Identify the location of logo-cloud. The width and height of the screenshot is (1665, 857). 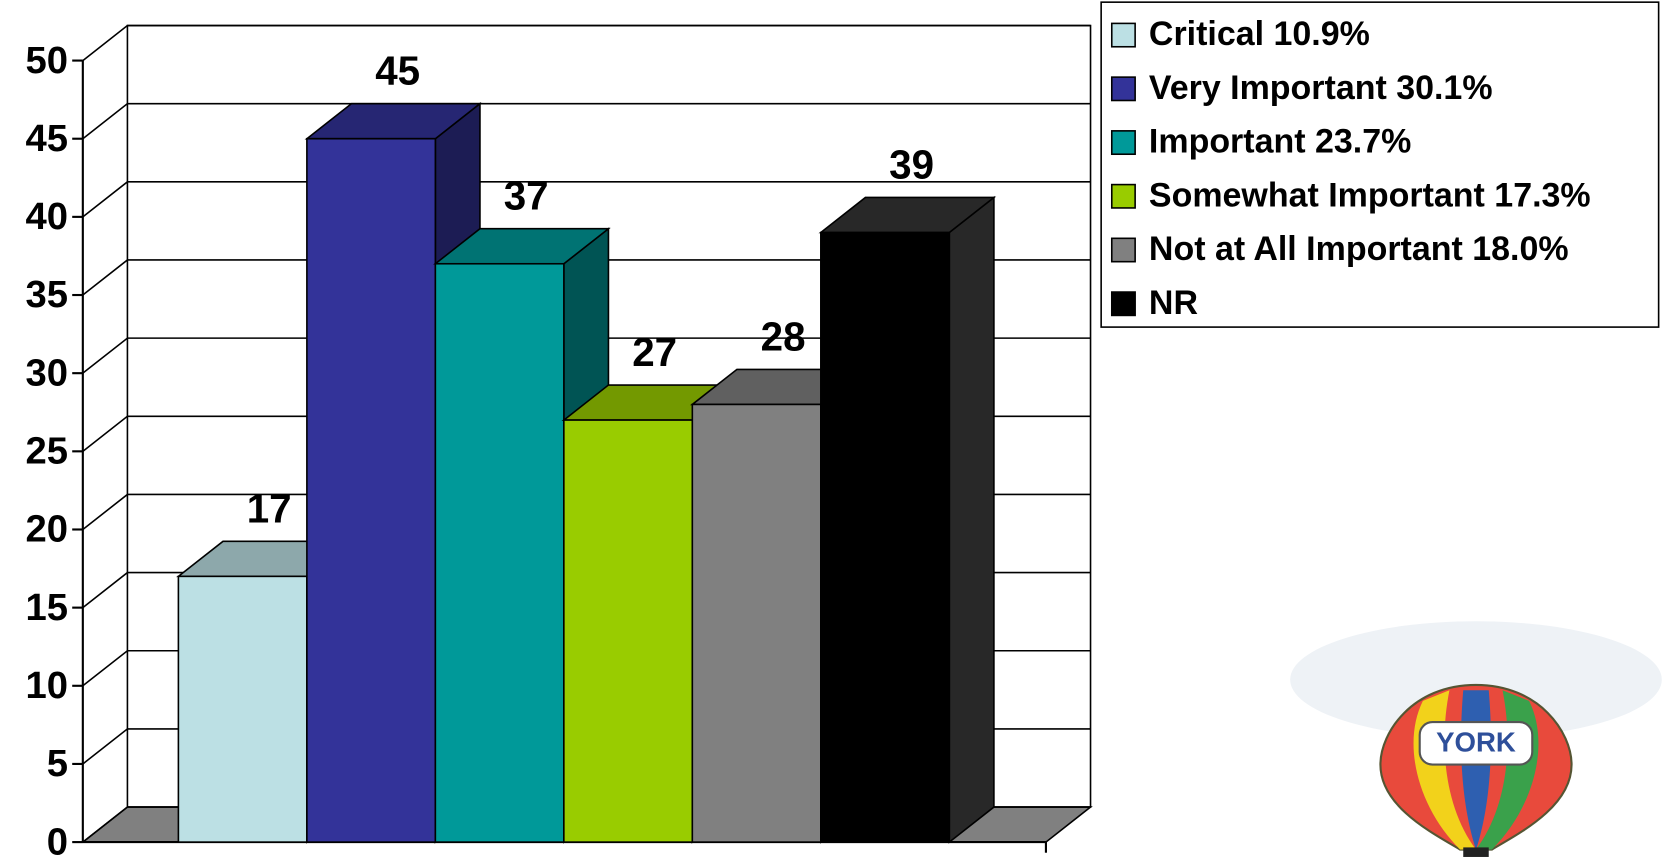
(1476, 680).